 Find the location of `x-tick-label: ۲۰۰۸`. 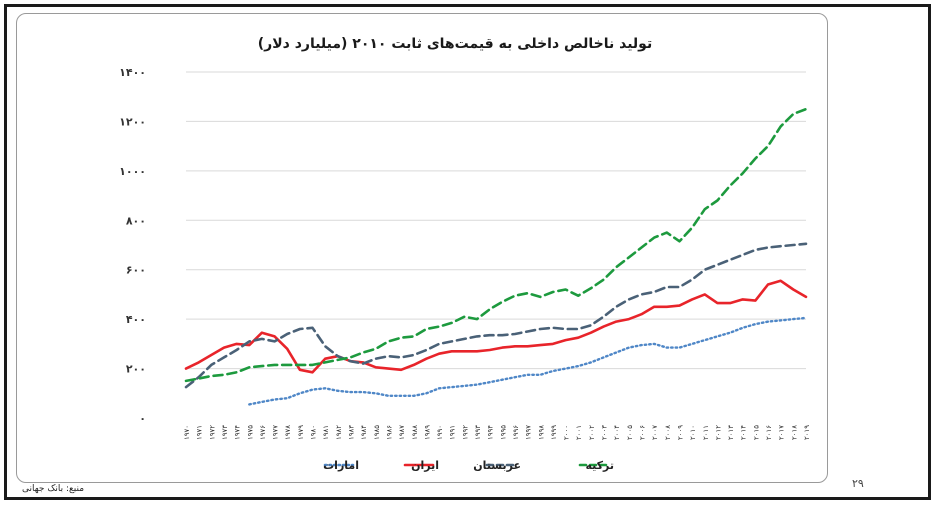

x-tick-label: ۲۰۰۸ is located at coordinates (668, 432).